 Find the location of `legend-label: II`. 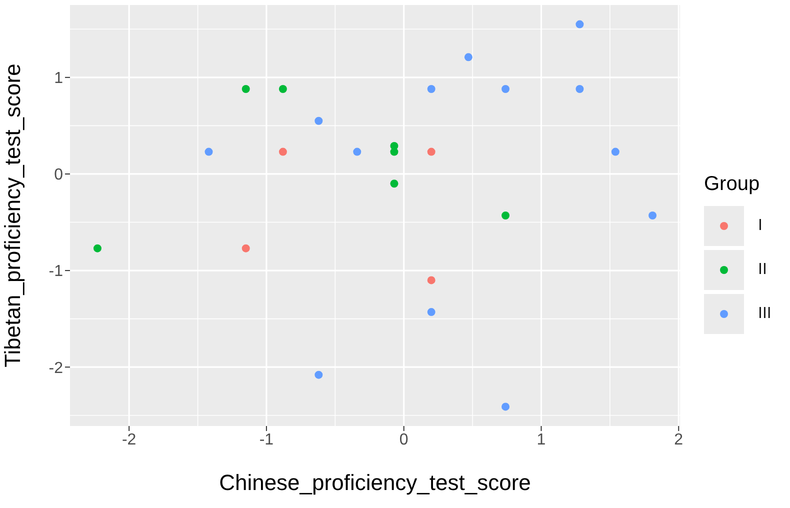

legend-label: II is located at coordinates (762, 269).